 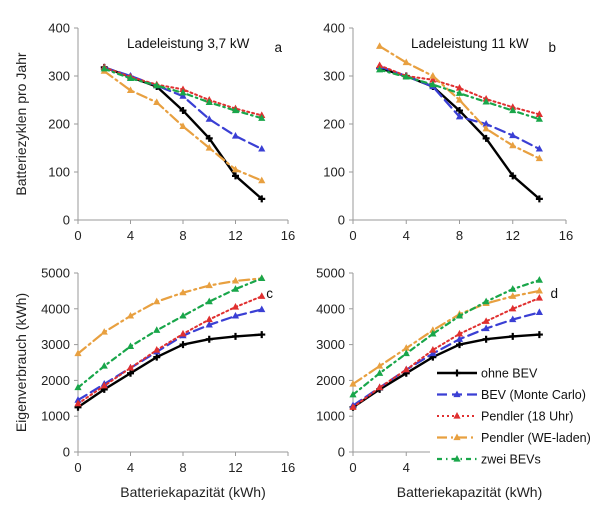 What do you see at coordinates (278, 47) in the screenshot?
I see `panel-letter: a` at bounding box center [278, 47].